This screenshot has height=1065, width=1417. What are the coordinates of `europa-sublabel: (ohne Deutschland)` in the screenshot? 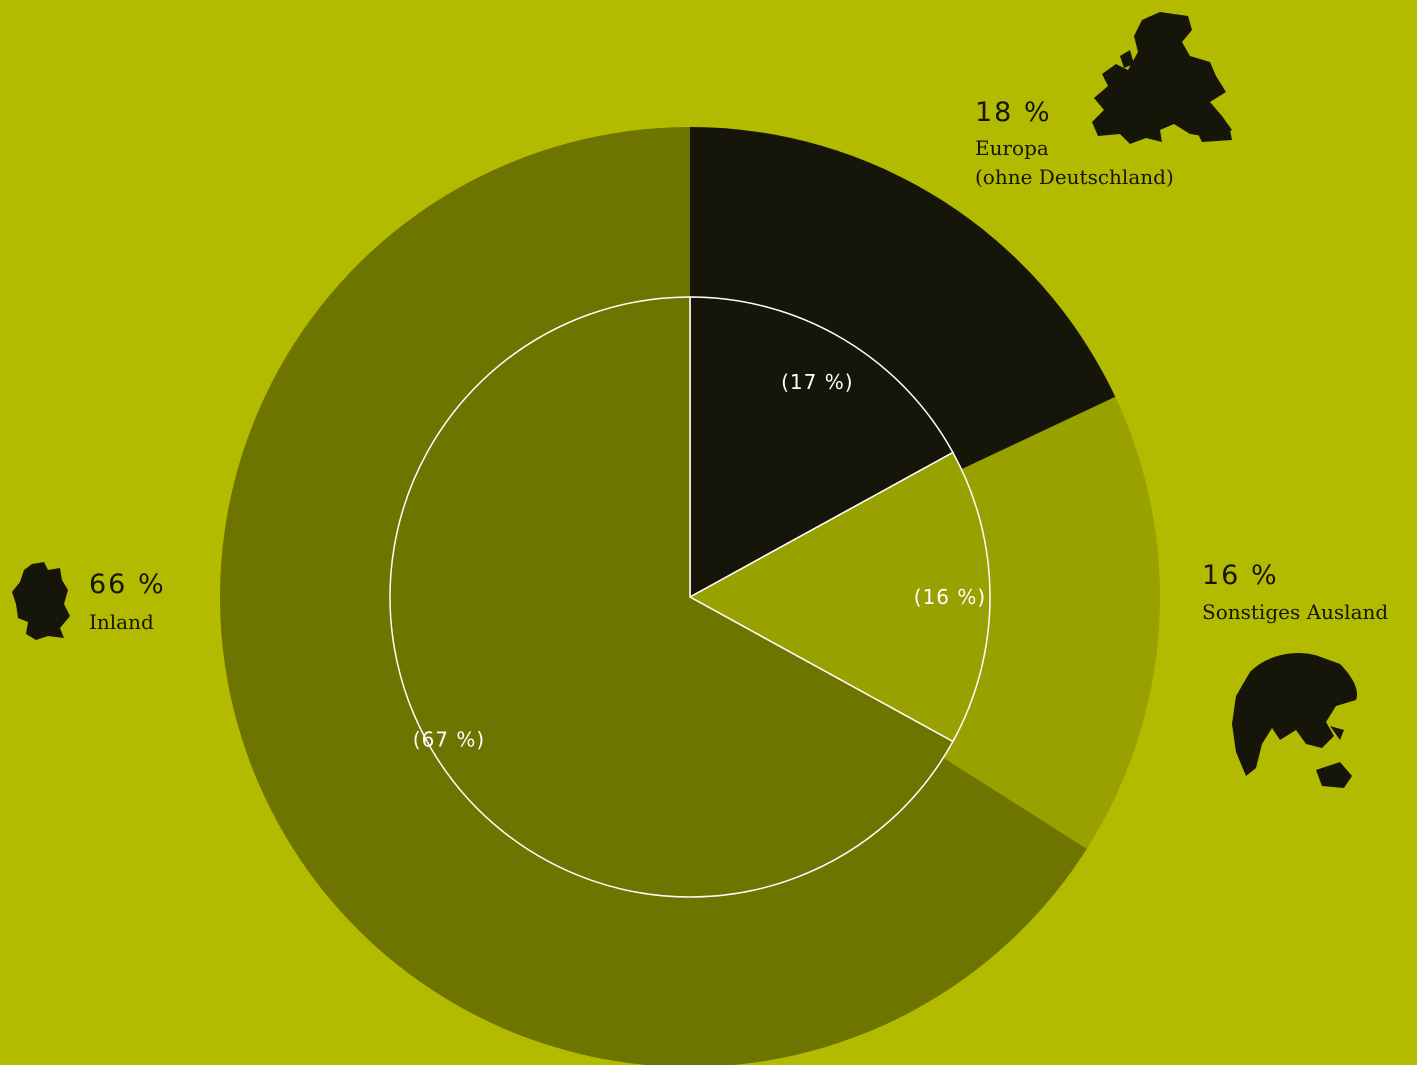 It's located at (1074, 177).